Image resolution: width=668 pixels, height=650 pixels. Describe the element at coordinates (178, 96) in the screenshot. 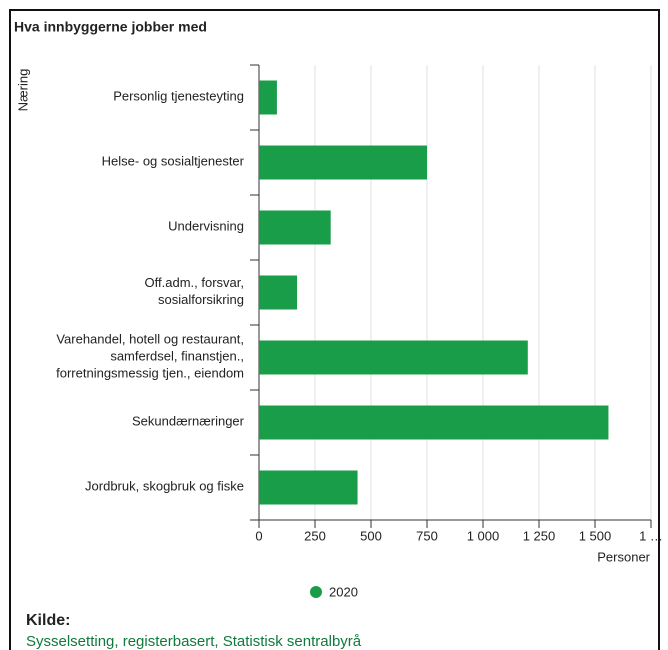

I see `y-tick-label: Personlig tjenesteyting` at that location.